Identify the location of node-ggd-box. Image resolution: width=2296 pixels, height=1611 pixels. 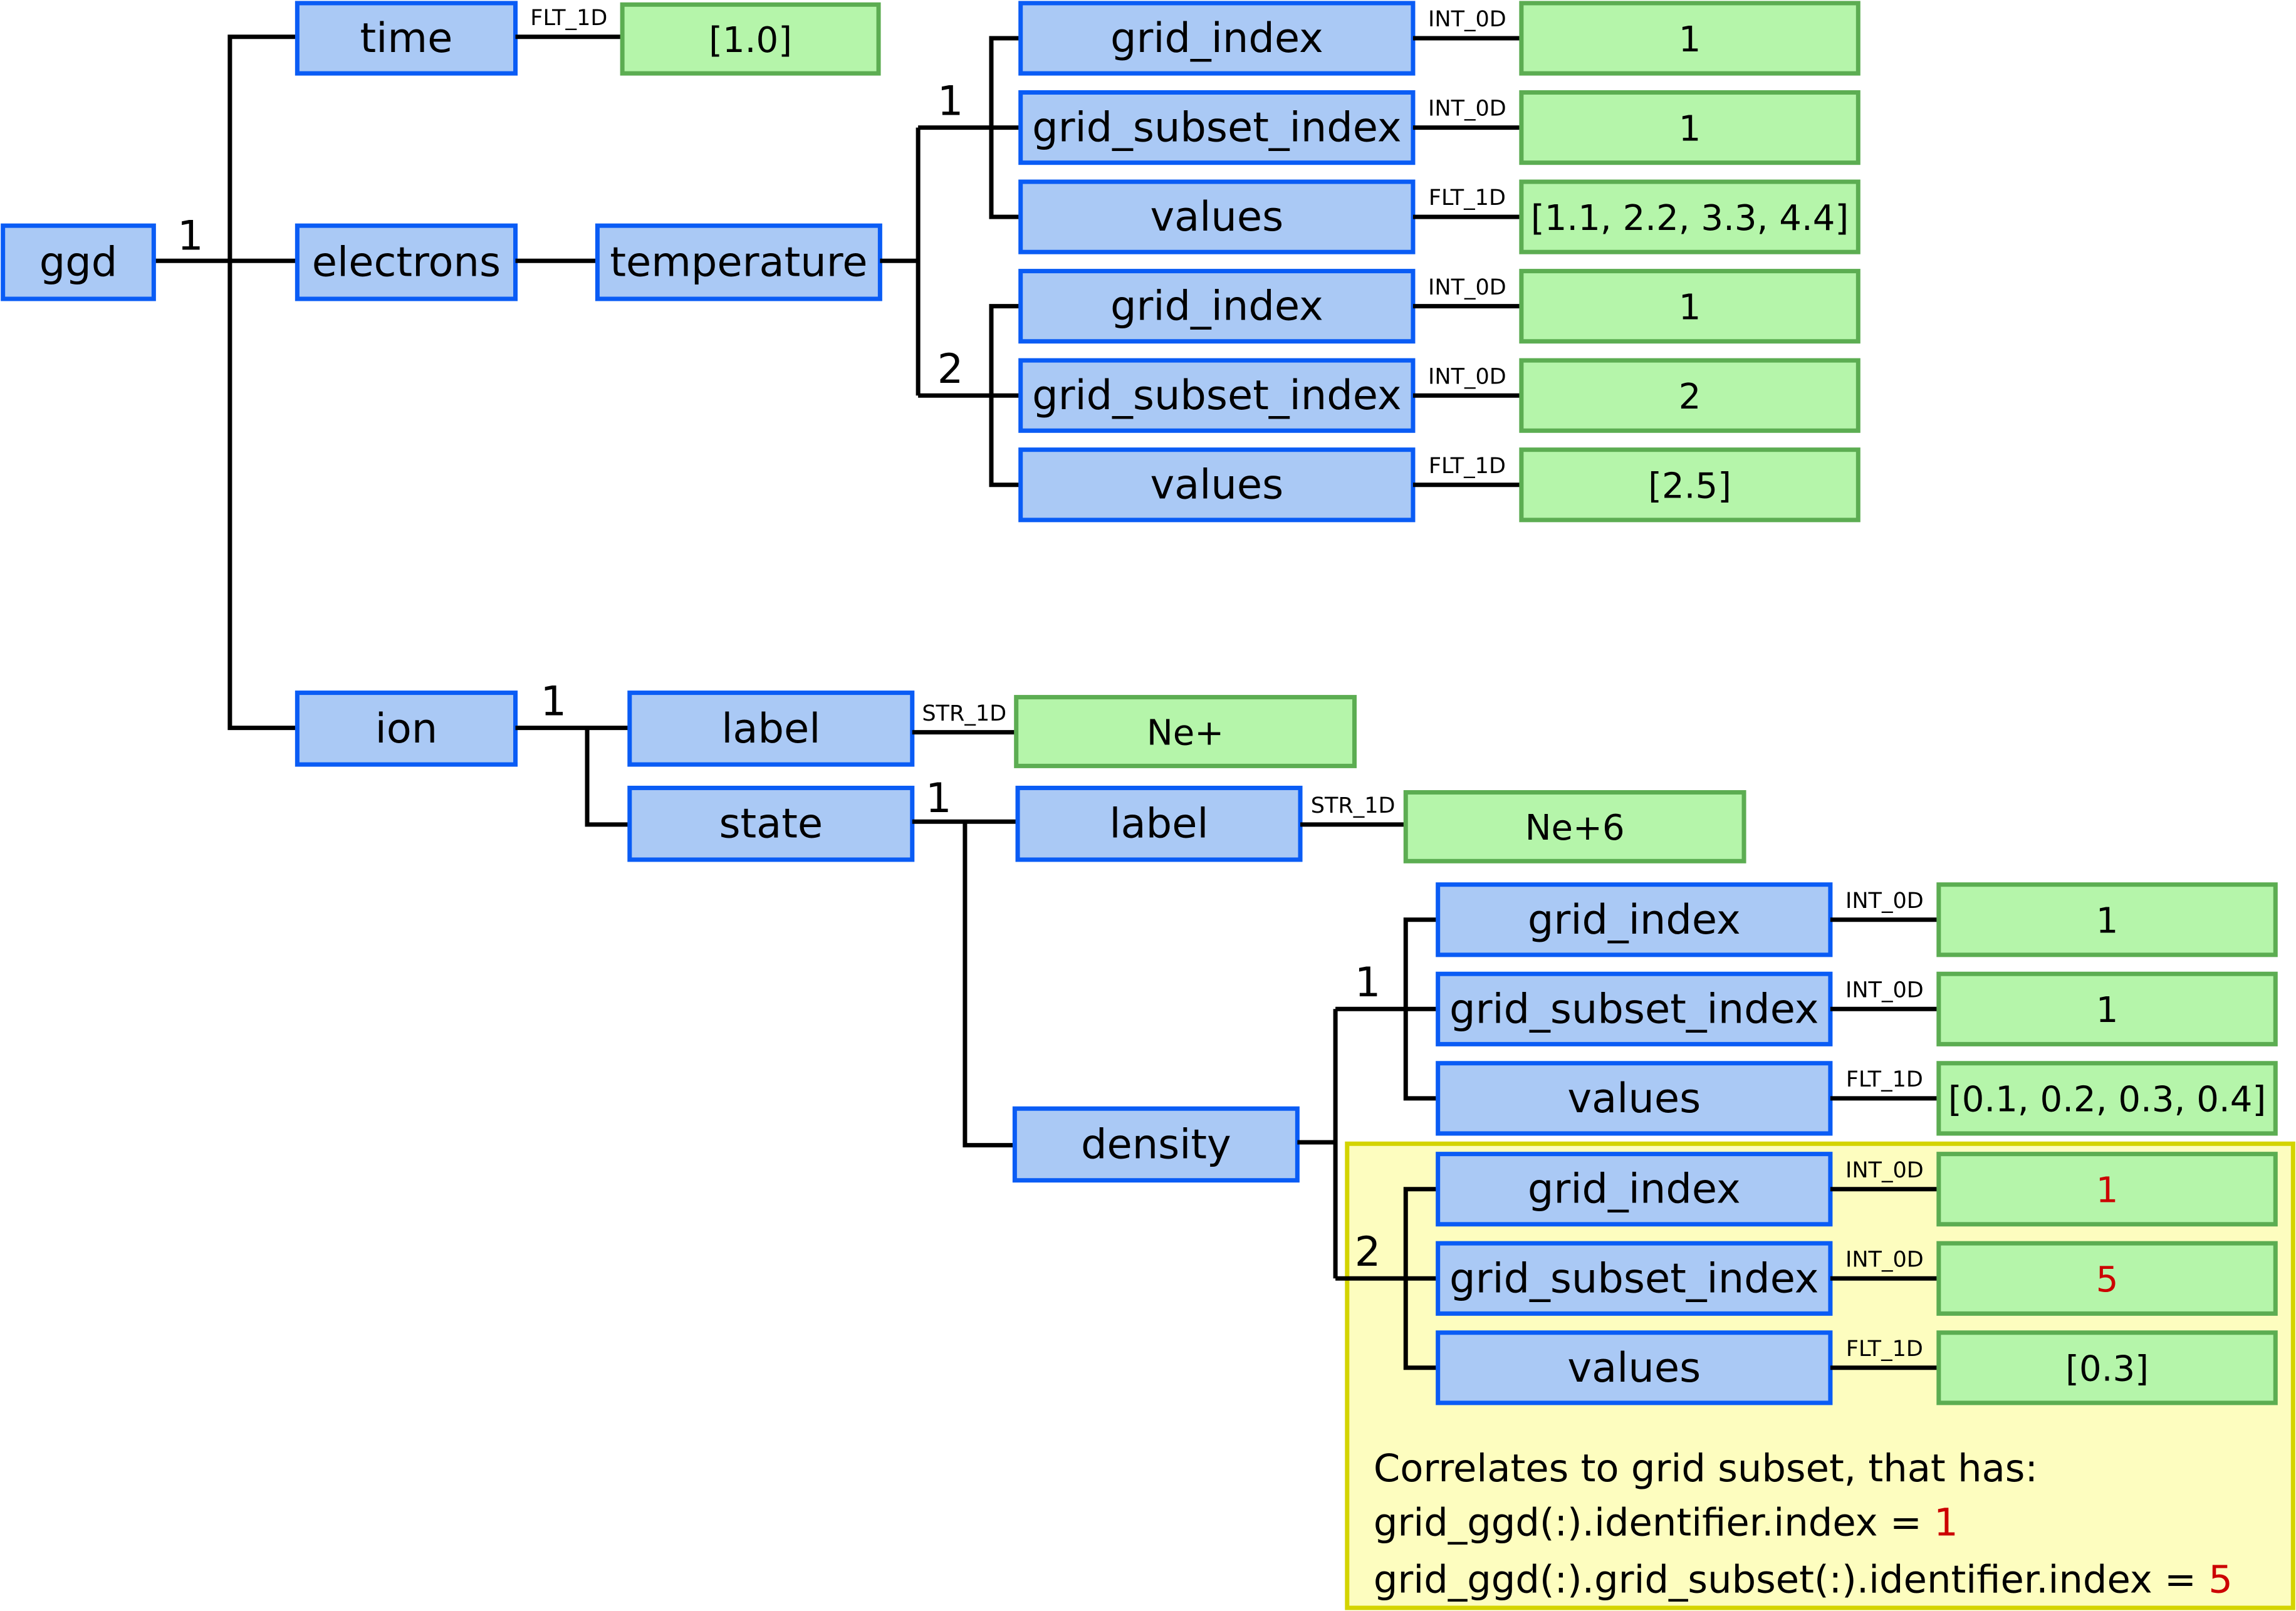
(78, 262).